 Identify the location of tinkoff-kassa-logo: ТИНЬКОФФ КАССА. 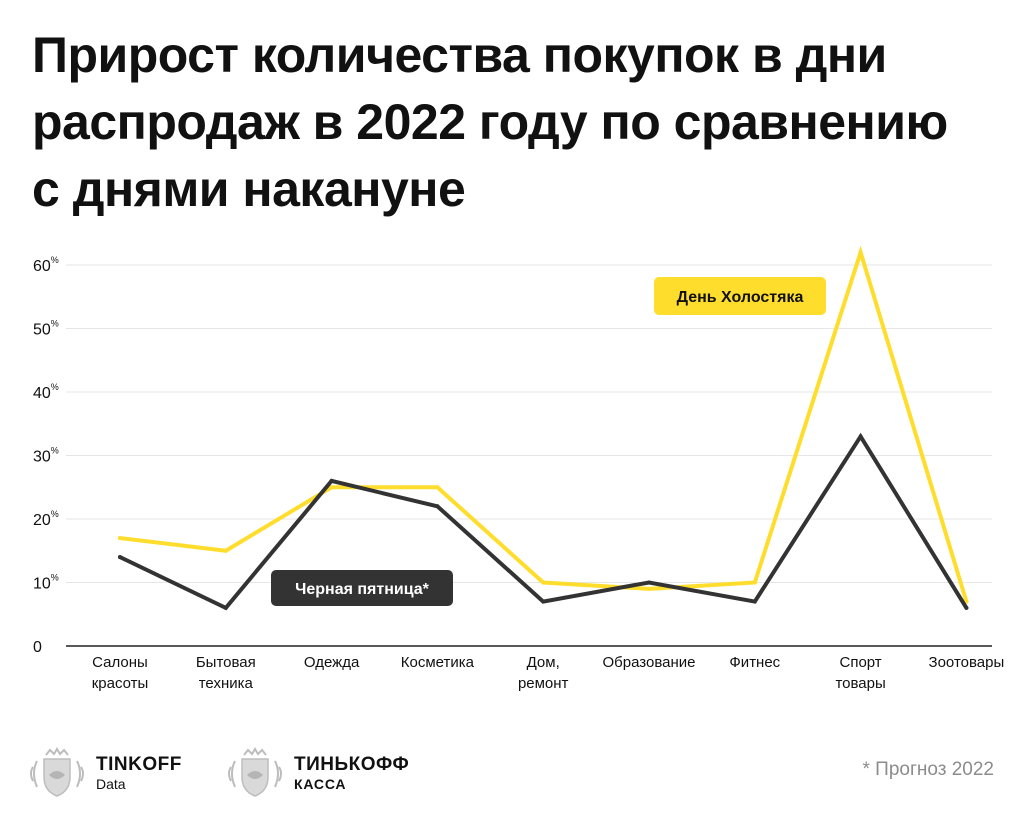
(317, 773).